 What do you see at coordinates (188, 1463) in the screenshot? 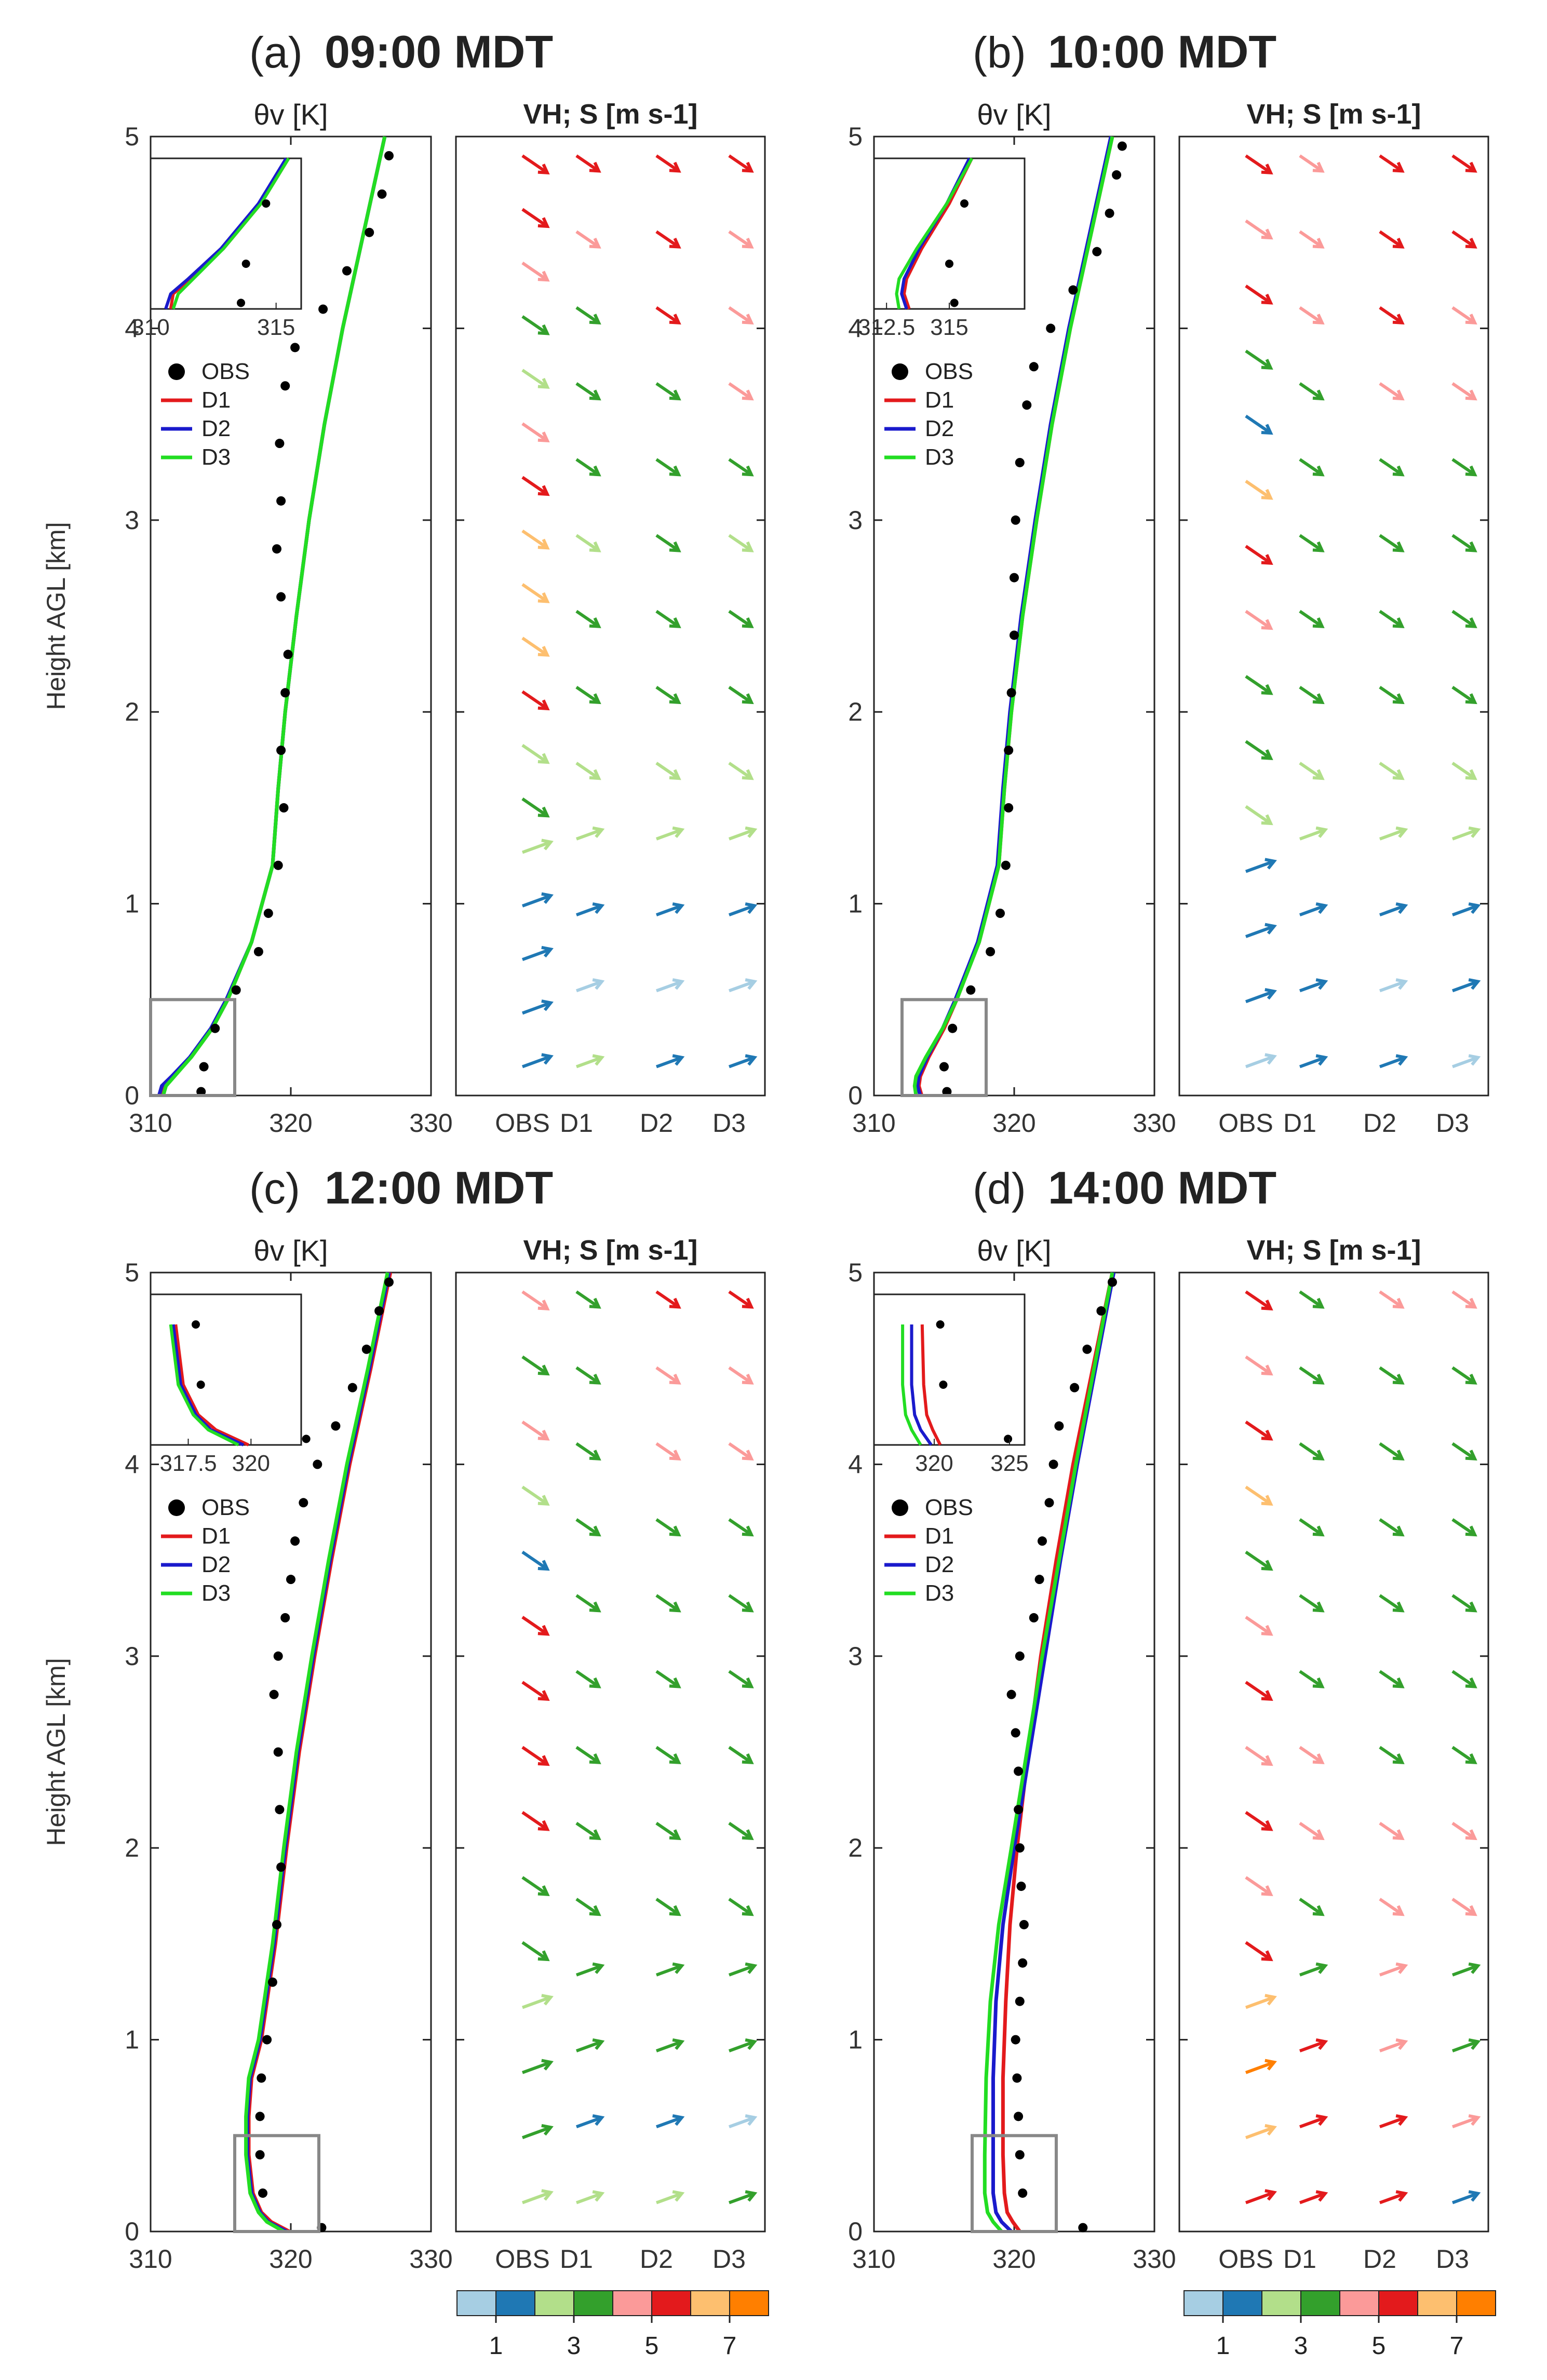
I see `inset-tick-label: 317.5` at bounding box center [188, 1463].